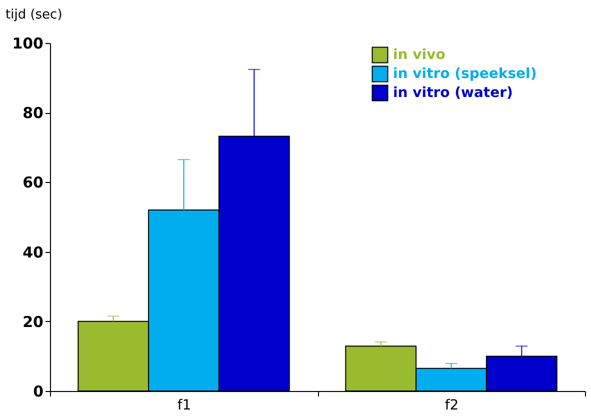 The width and height of the screenshot is (591, 417). Describe the element at coordinates (33, 183) in the screenshot. I see `y-tick-label: 60` at that location.